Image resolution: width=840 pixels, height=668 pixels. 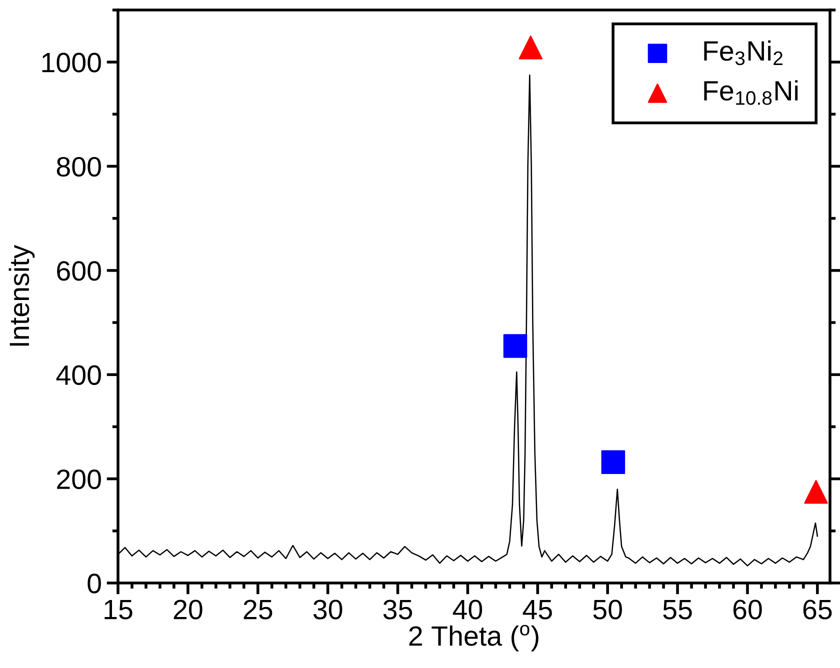 I want to click on x-tick-label: 20, so click(x=188, y=610).